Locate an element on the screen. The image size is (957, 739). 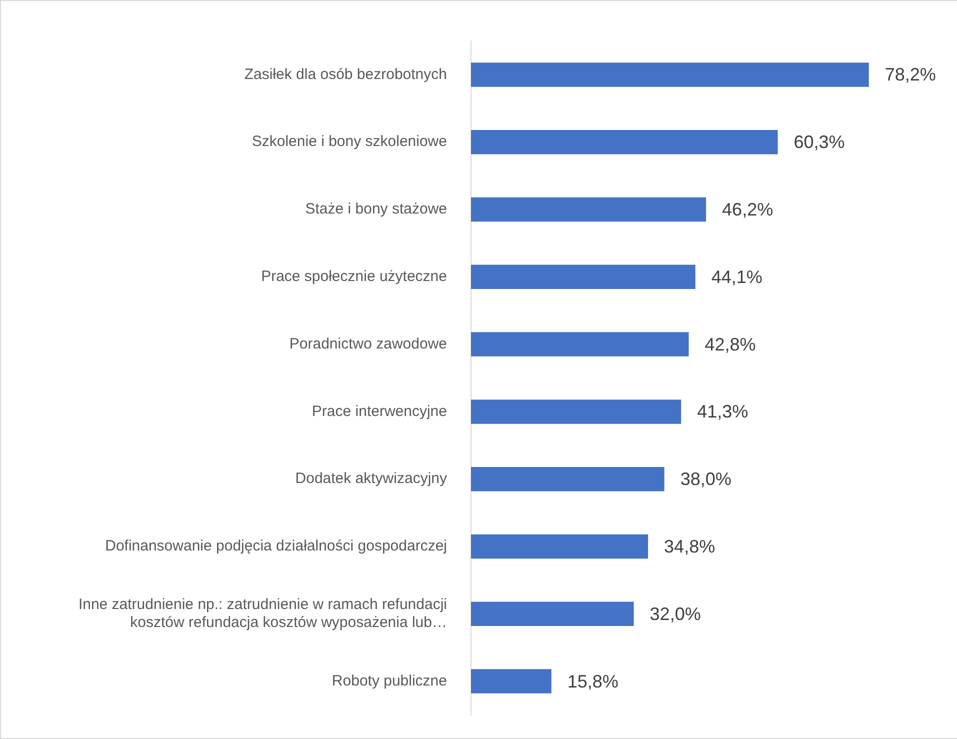
data-label: 42,8% is located at coordinates (730, 344).